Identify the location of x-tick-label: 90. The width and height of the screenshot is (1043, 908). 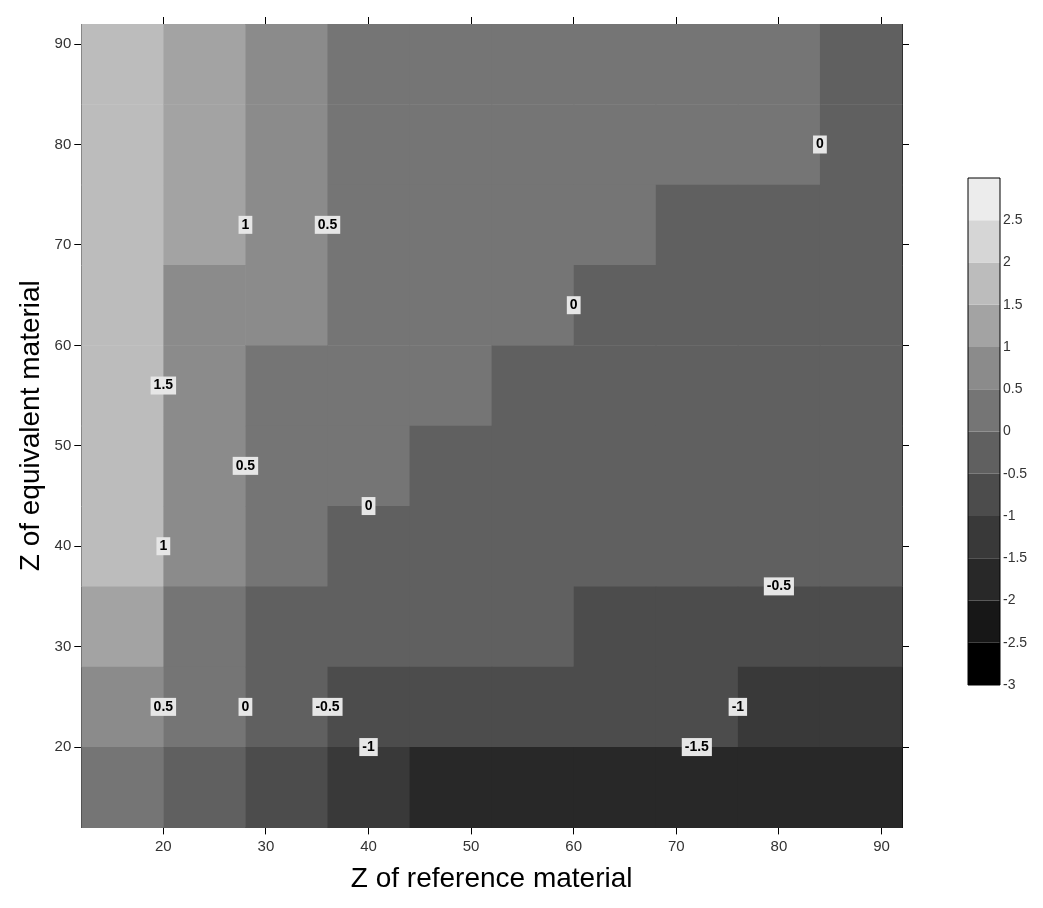
(881, 845).